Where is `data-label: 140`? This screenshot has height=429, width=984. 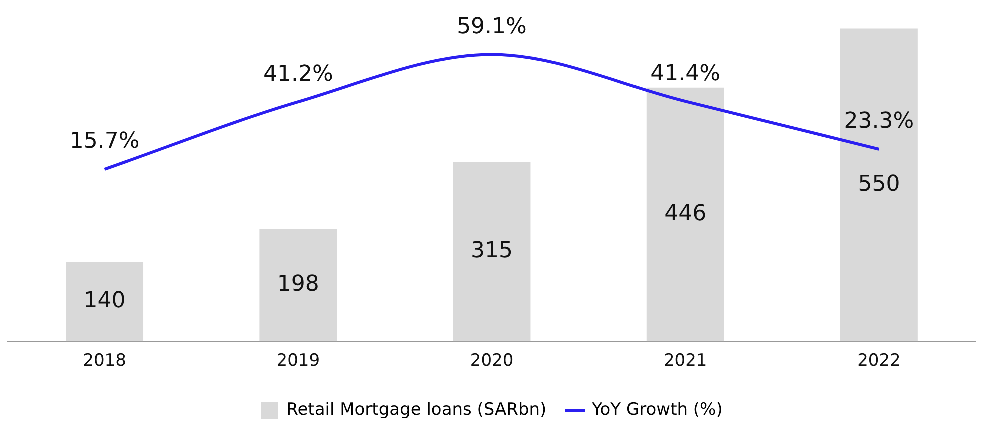
data-label: 140 is located at coordinates (105, 301).